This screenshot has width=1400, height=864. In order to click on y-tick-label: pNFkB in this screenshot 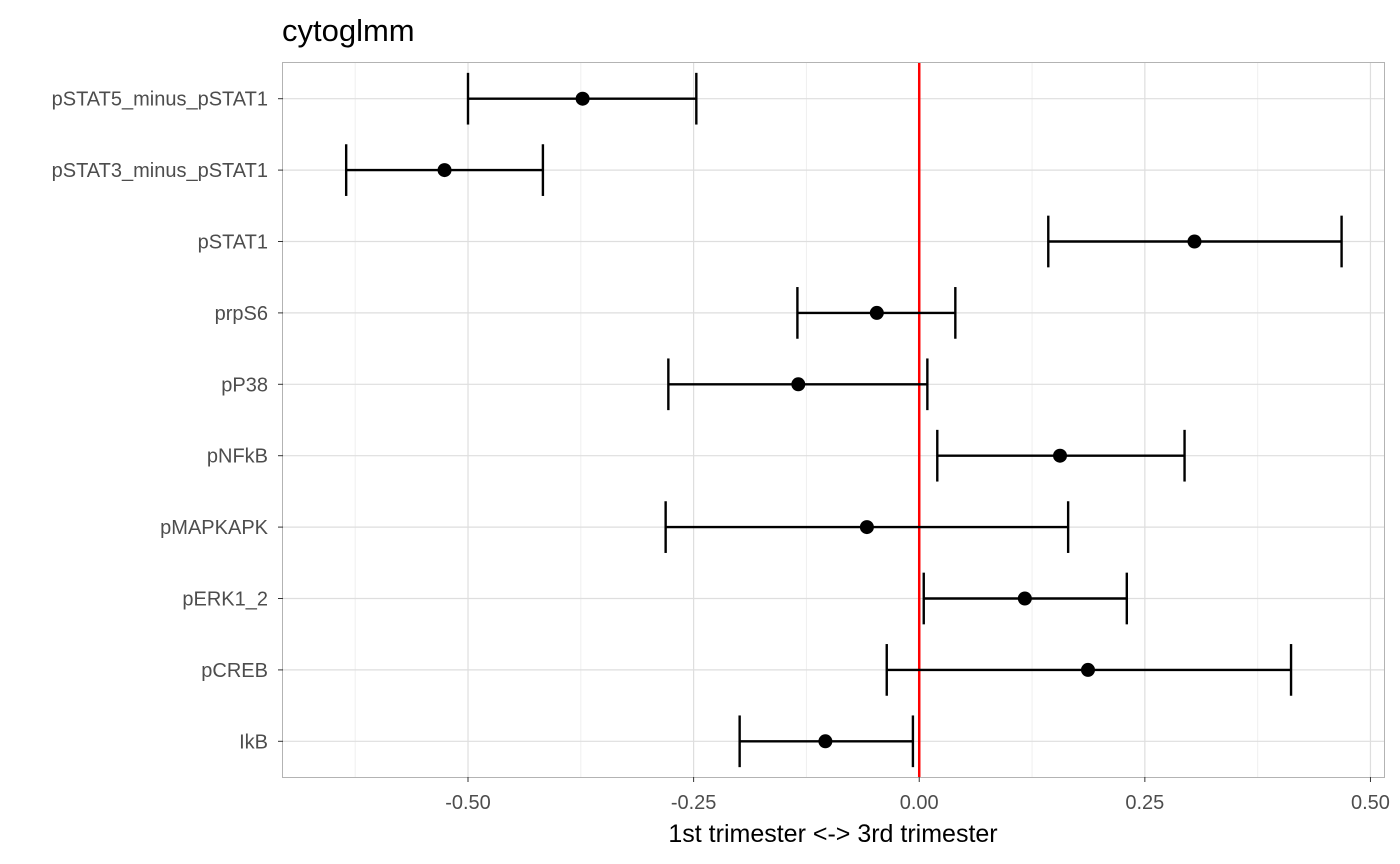, I will do `click(237, 457)`.